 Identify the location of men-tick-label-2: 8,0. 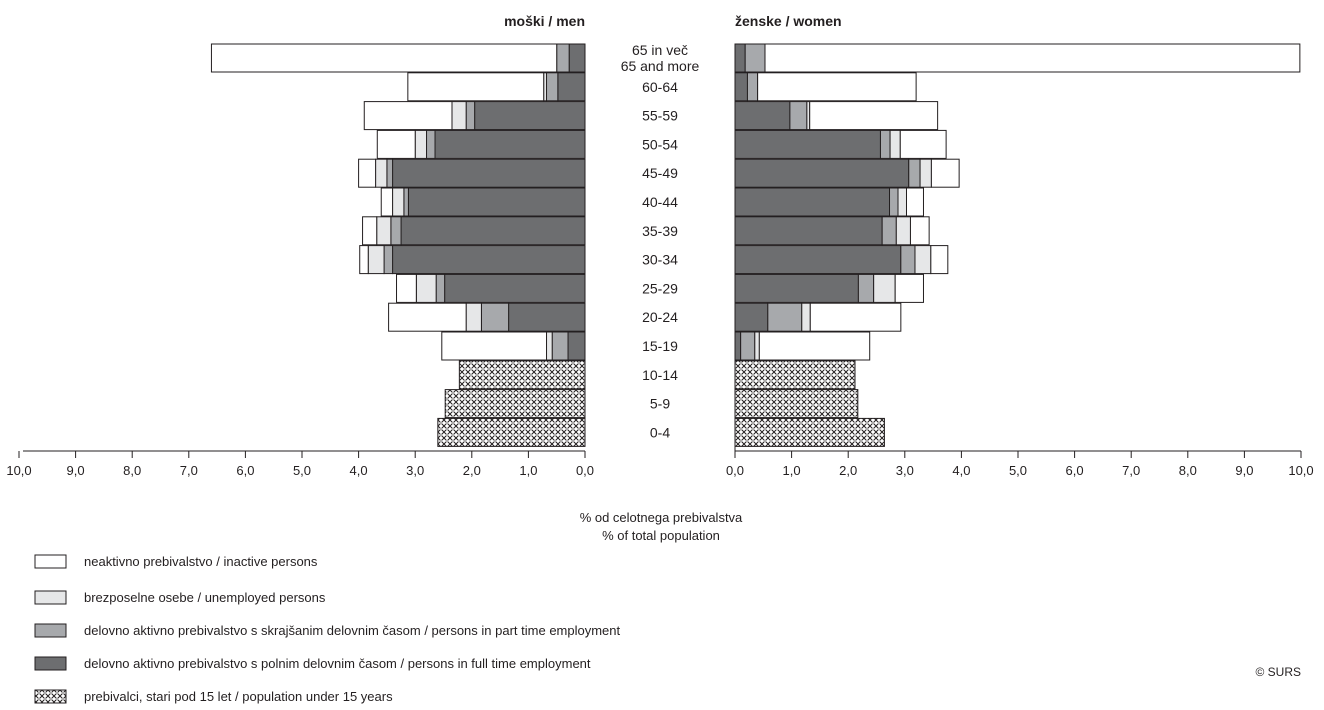
(132, 470).